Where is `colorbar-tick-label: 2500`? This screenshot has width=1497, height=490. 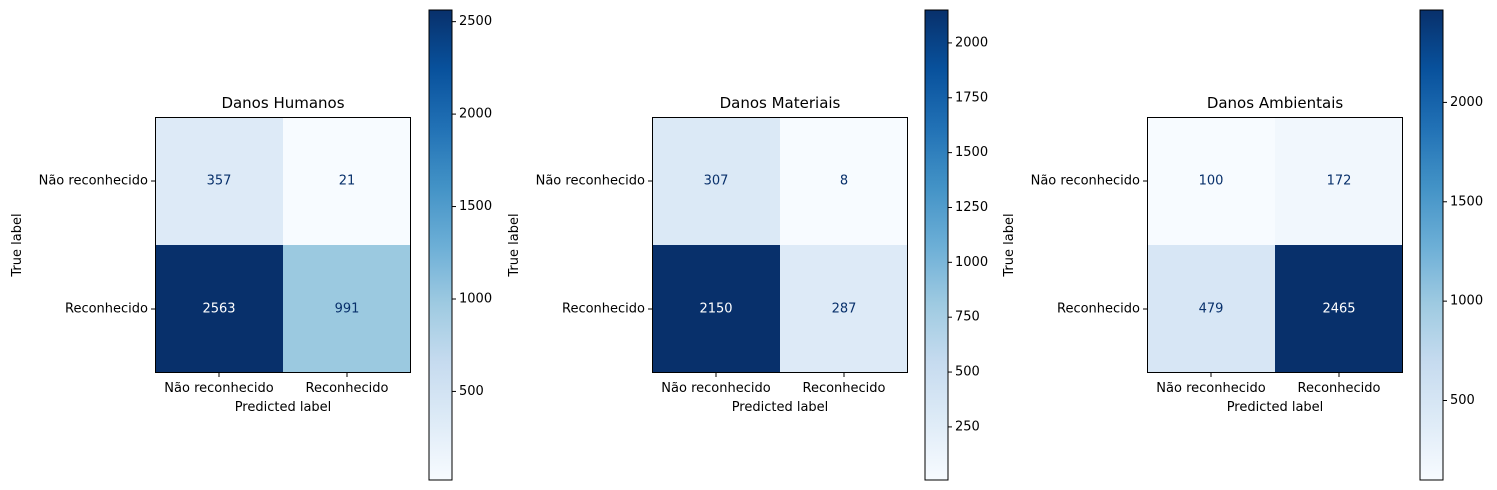 colorbar-tick-label: 2500 is located at coordinates (475, 21).